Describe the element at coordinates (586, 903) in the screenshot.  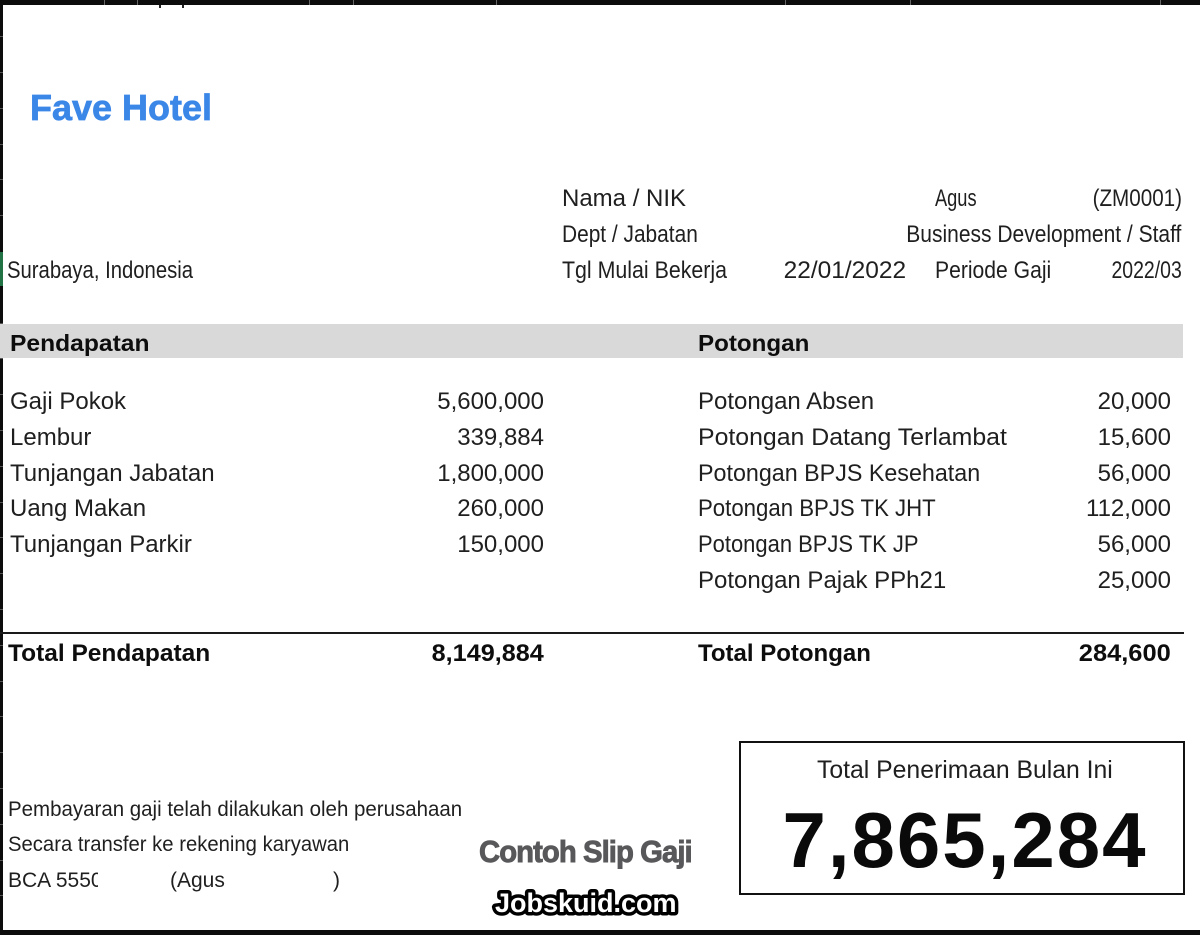
I see `svg-text: Jobskuid.com` at that location.